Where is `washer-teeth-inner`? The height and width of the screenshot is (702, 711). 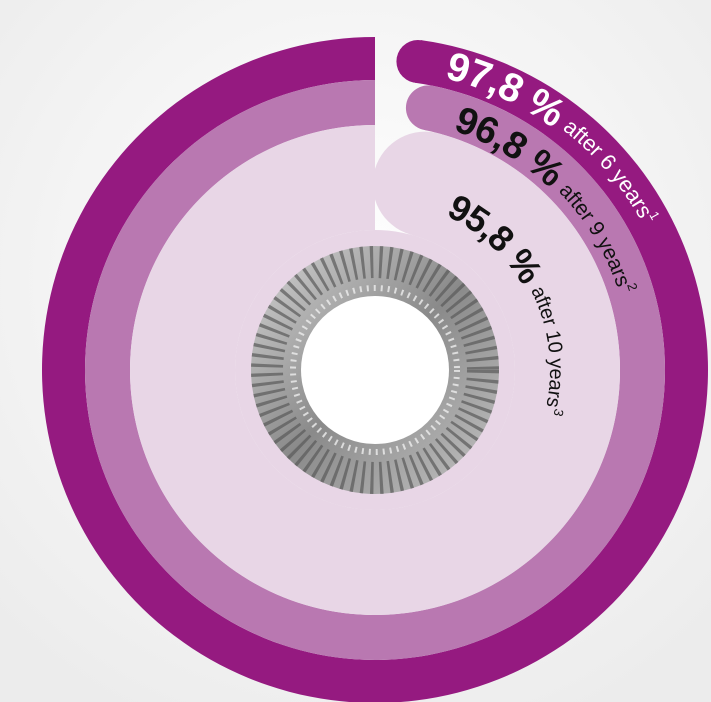
washer-teeth-inner is located at coordinates (375, 370).